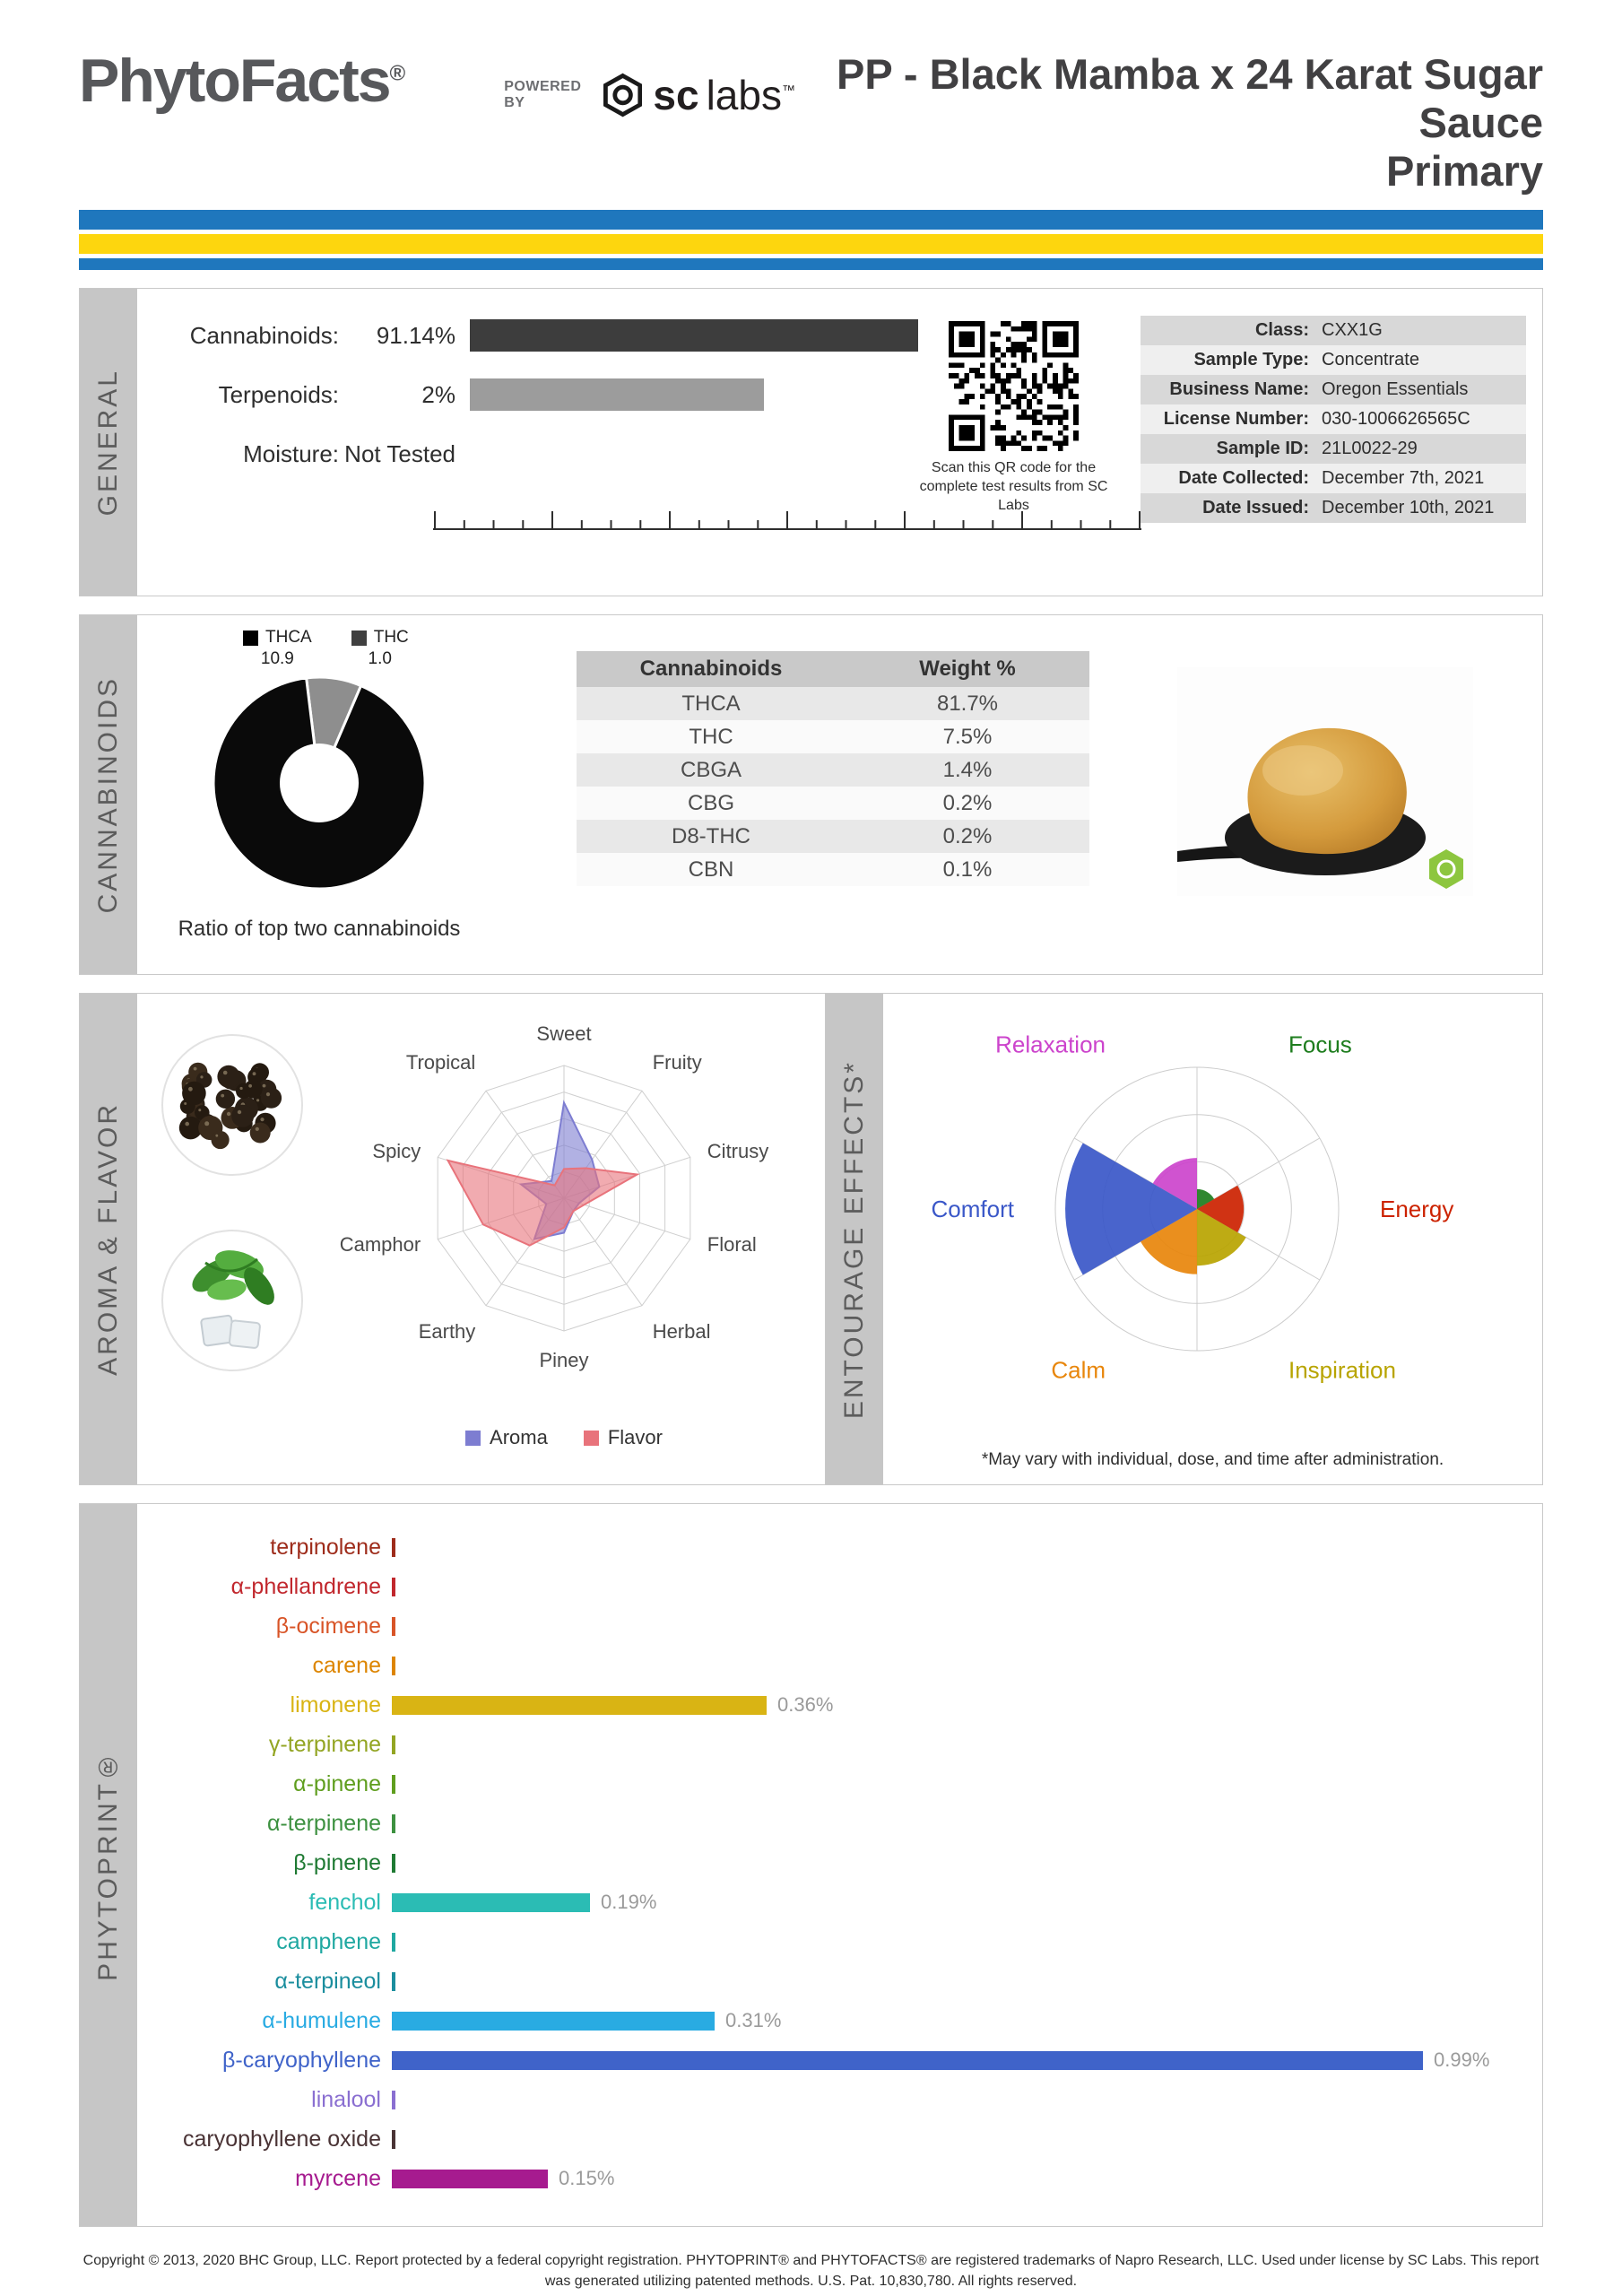 This screenshot has height=2296, width=1622. What do you see at coordinates (291, 453) in the screenshot?
I see `moisture-label: Moisture:` at bounding box center [291, 453].